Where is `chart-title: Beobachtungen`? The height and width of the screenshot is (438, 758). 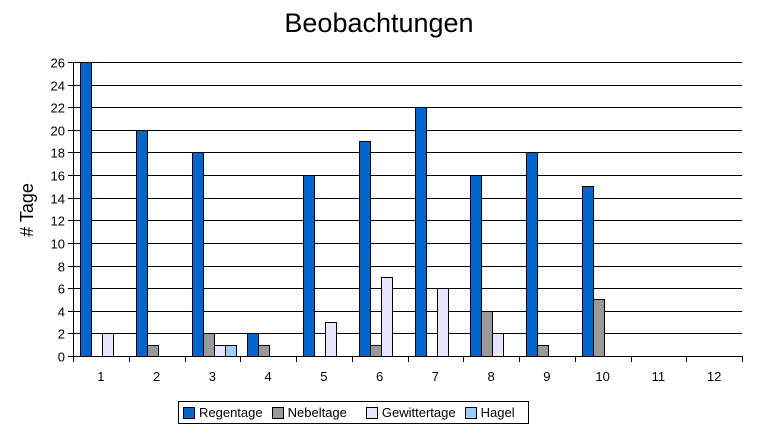
chart-title: Beobachtungen is located at coordinates (379, 23).